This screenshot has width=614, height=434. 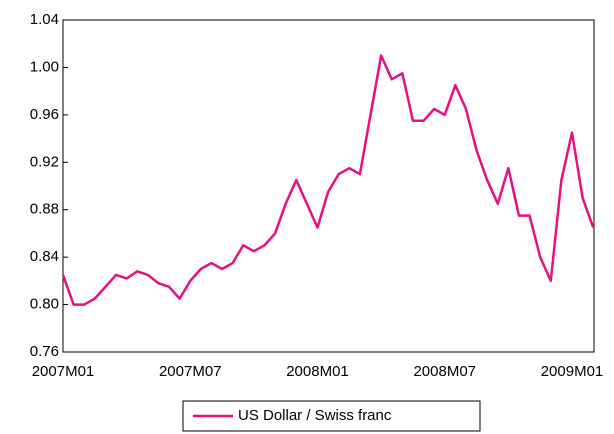 I want to click on y-tick-label: 1.04, so click(x=44, y=19).